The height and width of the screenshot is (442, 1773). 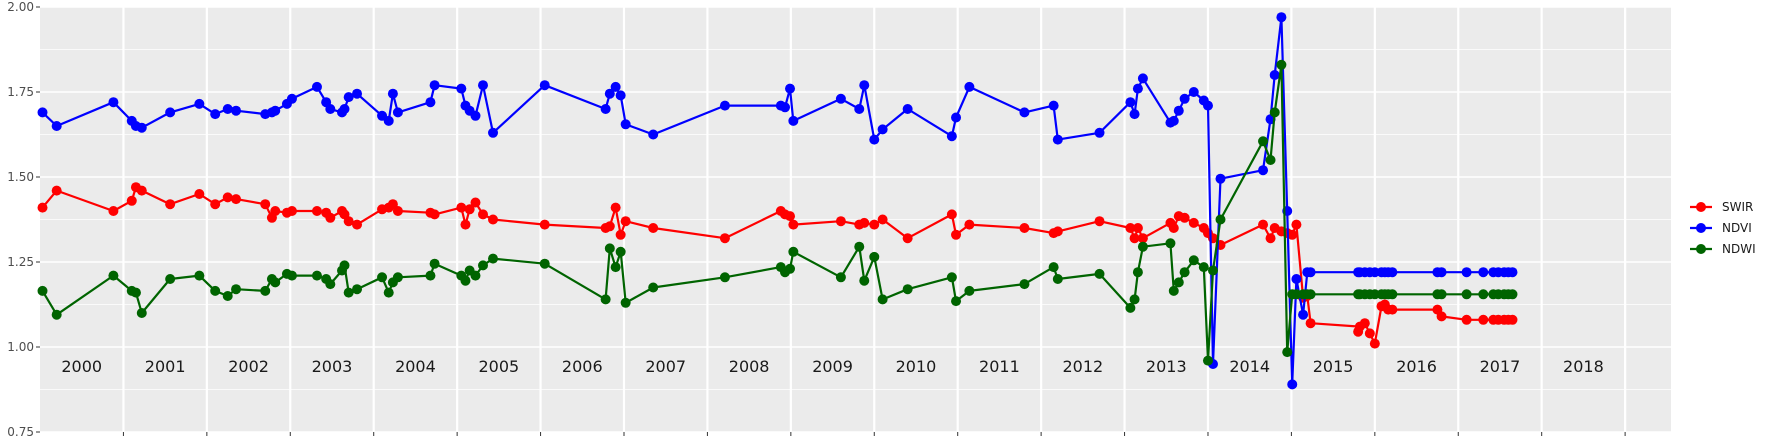 I want to click on year-label: 2014, so click(x=1249, y=366).